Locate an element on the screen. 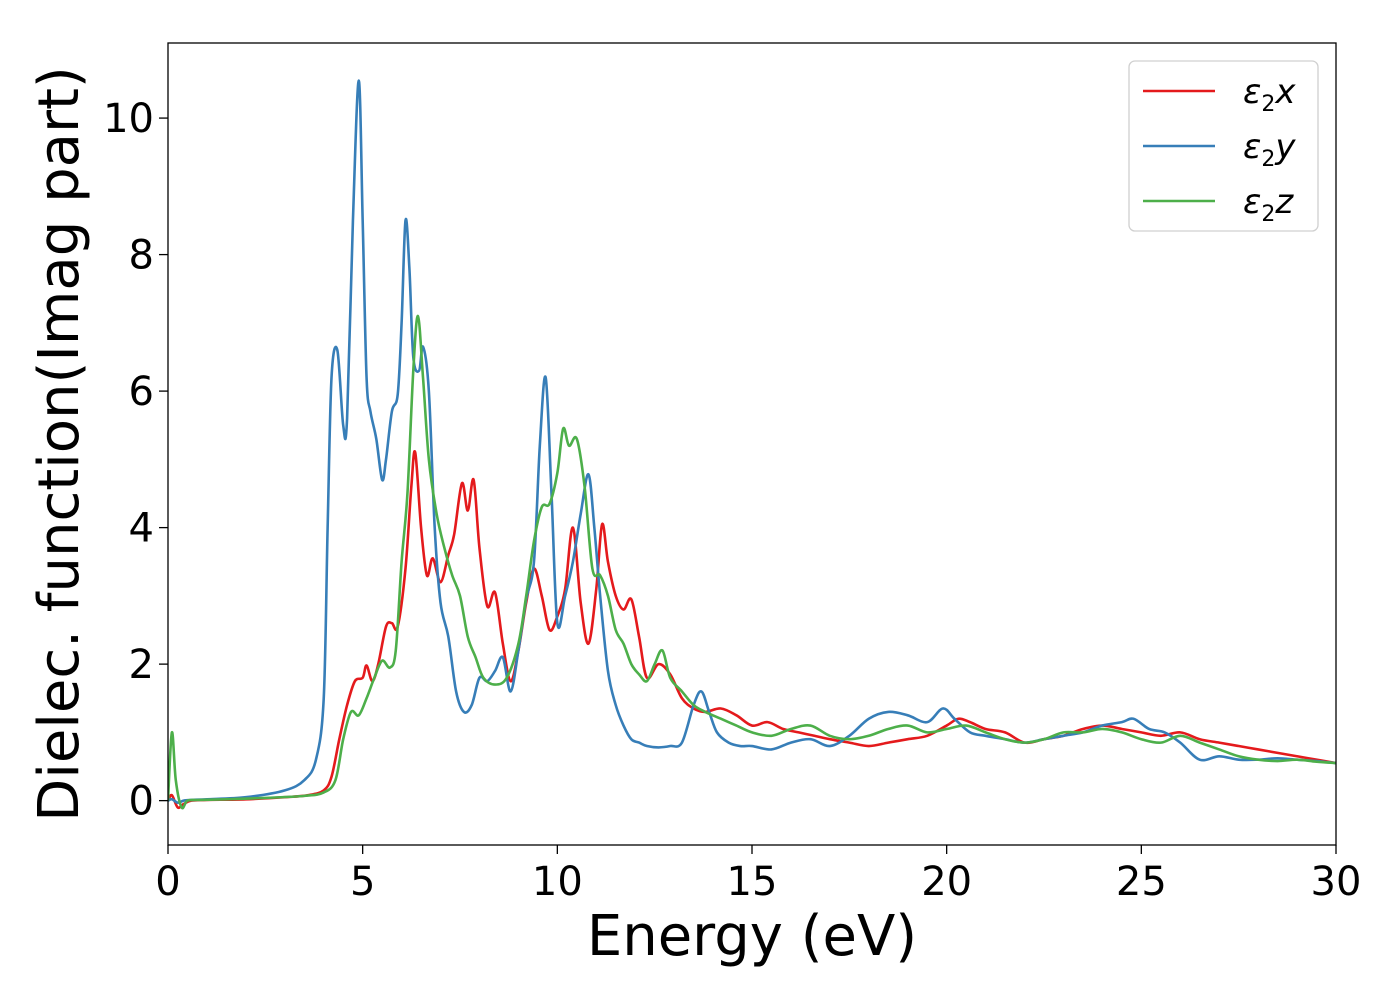 The height and width of the screenshot is (1005, 1400). y-tick-label: 2 is located at coordinates (141, 665).